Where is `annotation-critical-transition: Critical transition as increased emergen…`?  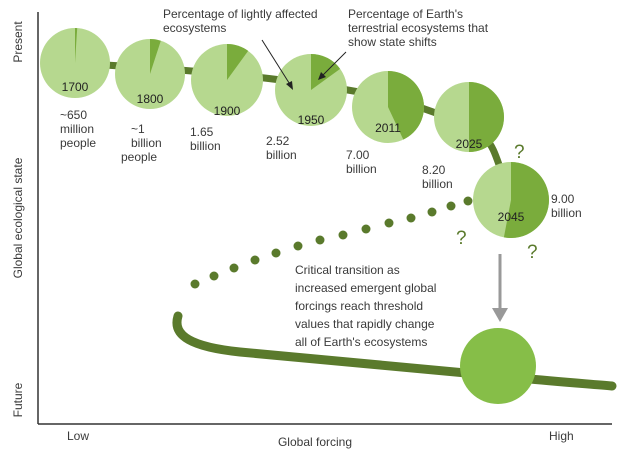 annotation-critical-transition: Critical transition as increased emergen… is located at coordinates (365, 306).